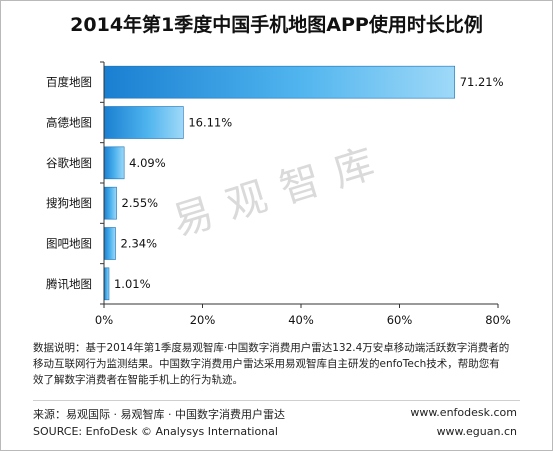 This screenshot has width=553, height=451. What do you see at coordinates (138, 380) in the screenshot?
I see `data-note-line3: 效了解数字消费者在智能手机上的行为轨迹。` at bounding box center [138, 380].